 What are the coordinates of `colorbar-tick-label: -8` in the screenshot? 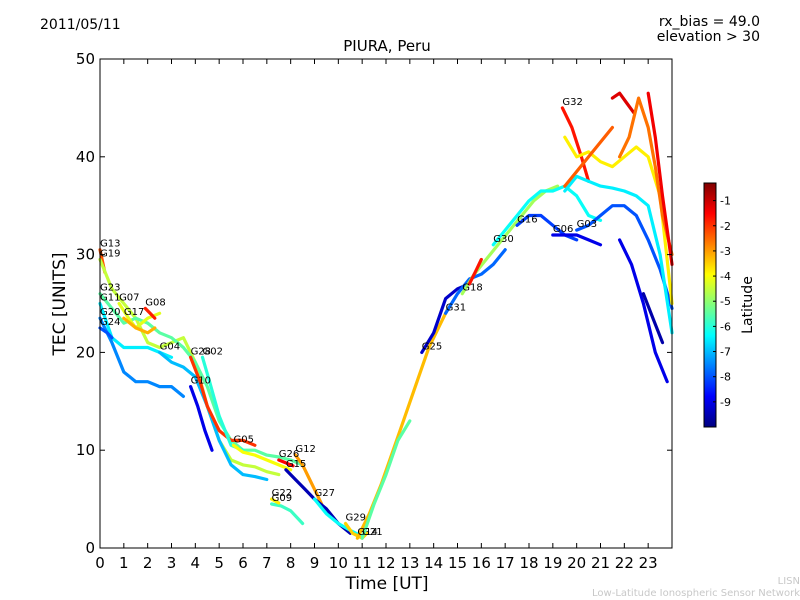 It's located at (725, 377).